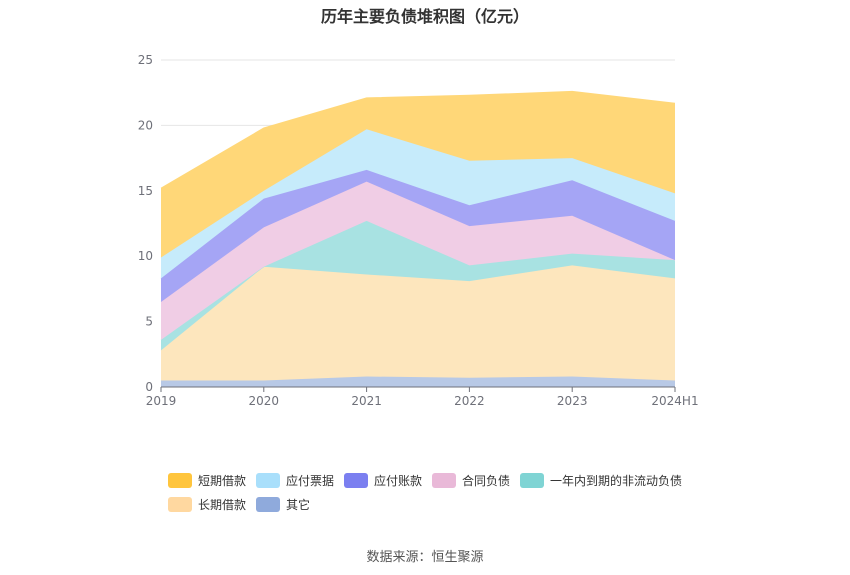  What do you see at coordinates (222, 505) in the screenshot?
I see `legend-label: 长期借款` at bounding box center [222, 505].